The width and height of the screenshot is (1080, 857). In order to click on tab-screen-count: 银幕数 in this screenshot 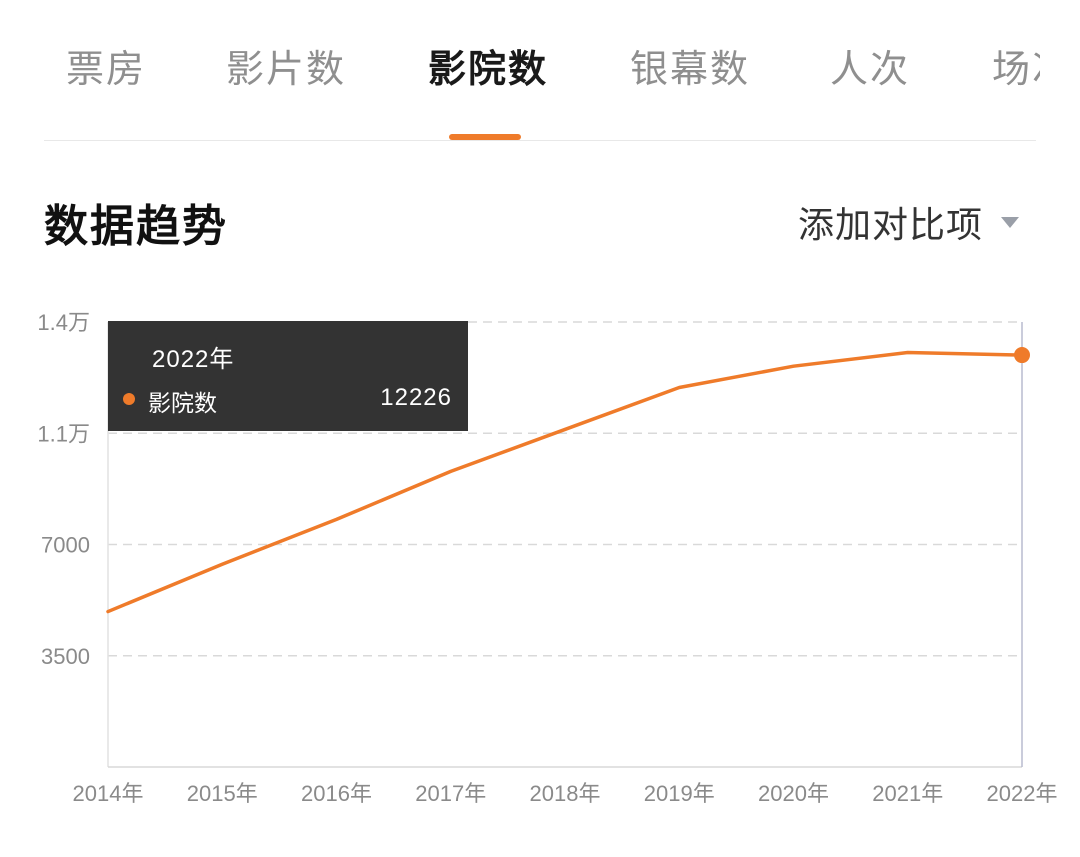, I will do `click(690, 69)`.